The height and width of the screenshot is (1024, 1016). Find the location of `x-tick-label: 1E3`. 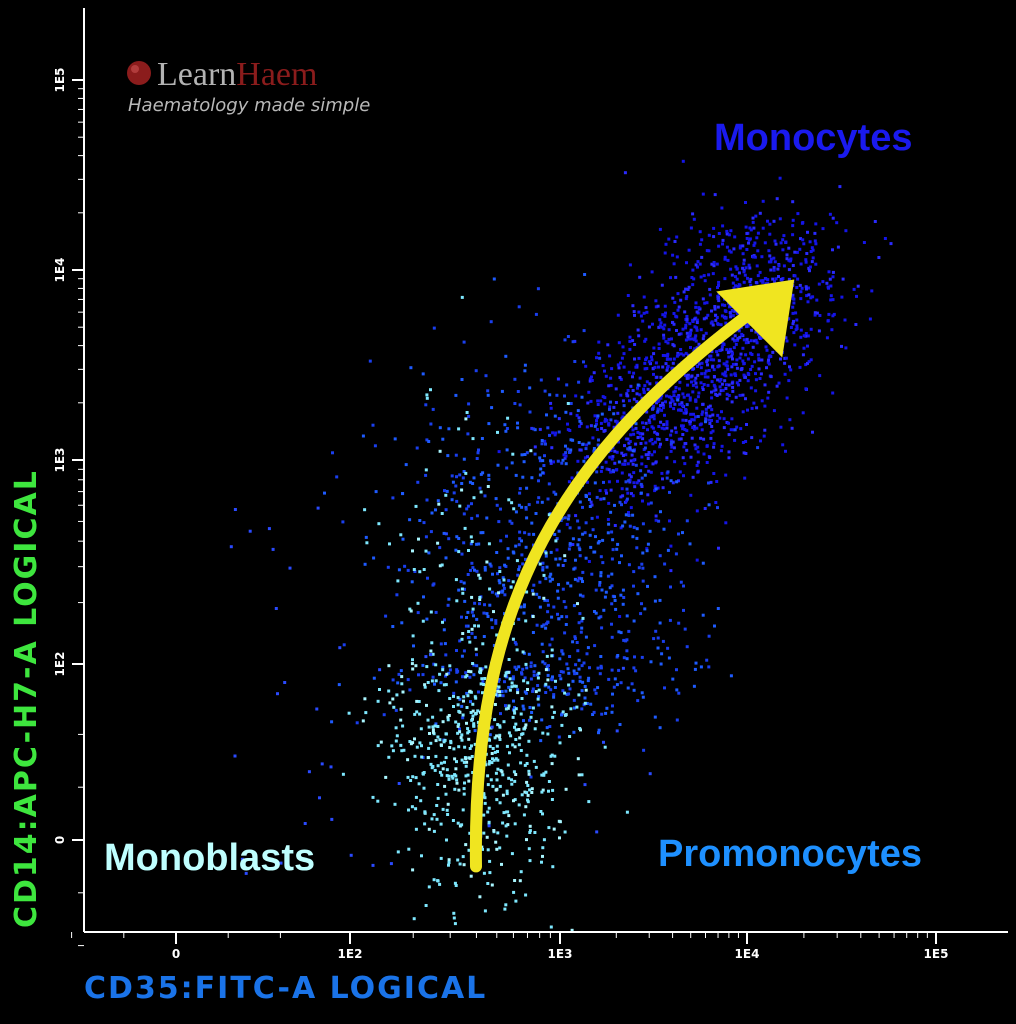

x-tick-label: 1E3 is located at coordinates (560, 954).